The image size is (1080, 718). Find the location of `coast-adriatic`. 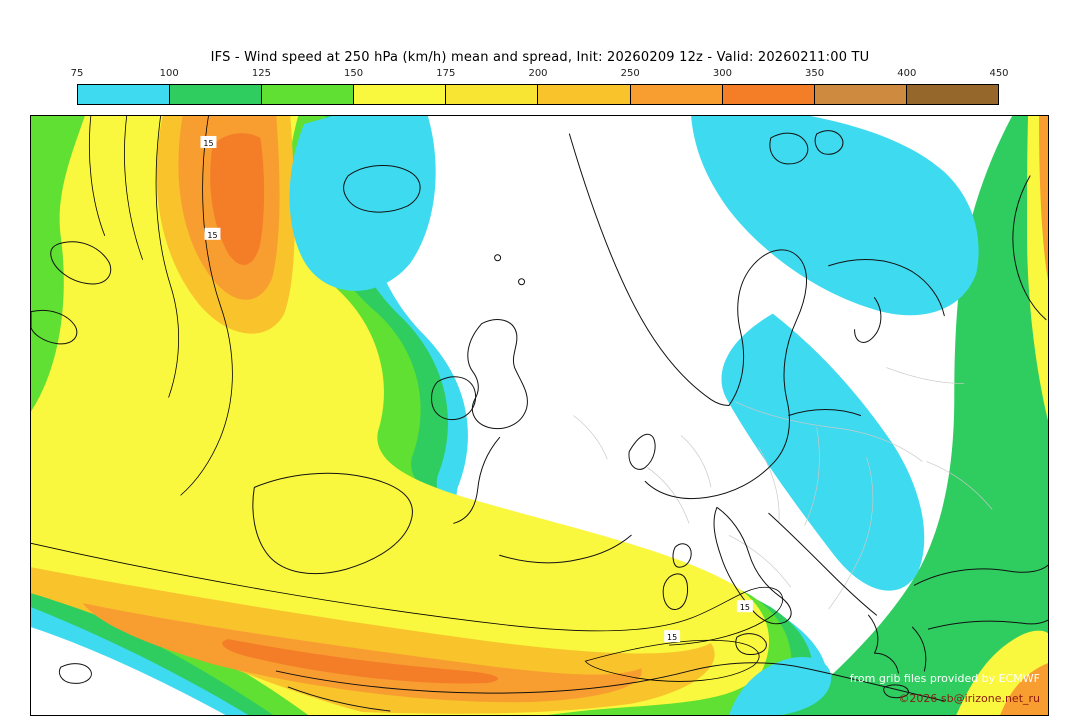

coast-adriatic is located at coordinates (823, 564).